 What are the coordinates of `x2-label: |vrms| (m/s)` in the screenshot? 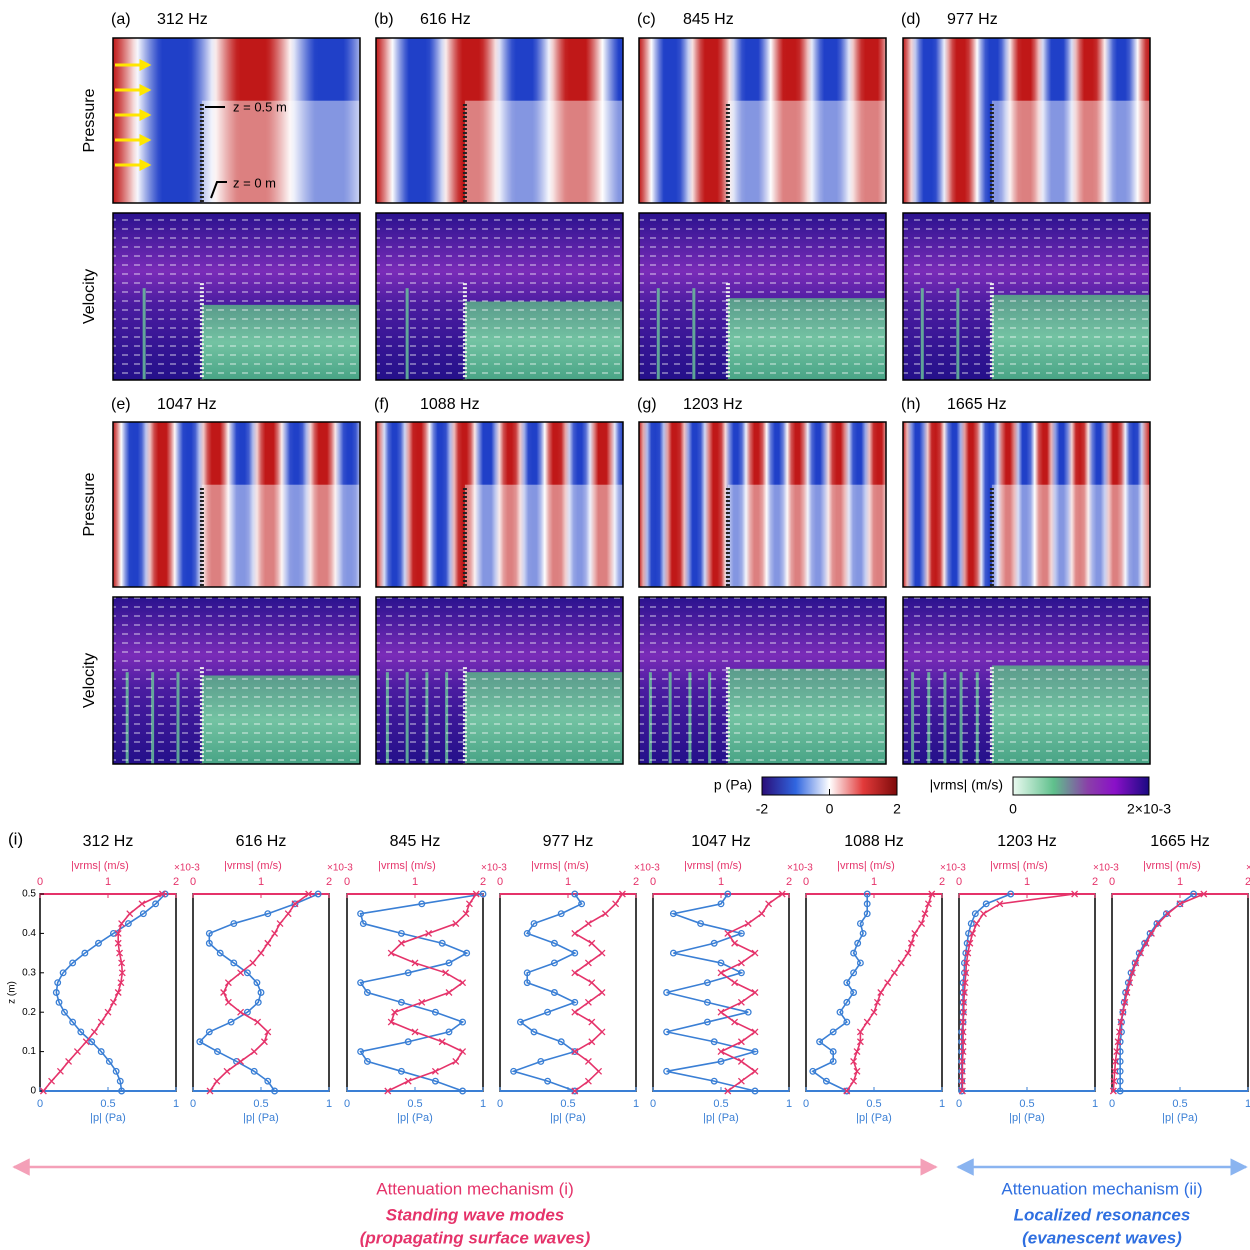 It's located at (1172, 866).